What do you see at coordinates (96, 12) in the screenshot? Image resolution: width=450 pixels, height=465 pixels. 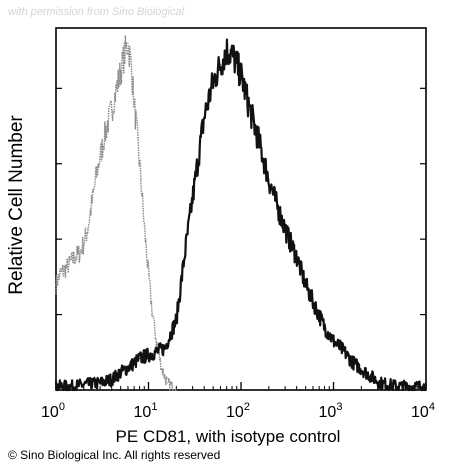 I see `watermark-text: with permission from Sino Biological` at bounding box center [96, 12].